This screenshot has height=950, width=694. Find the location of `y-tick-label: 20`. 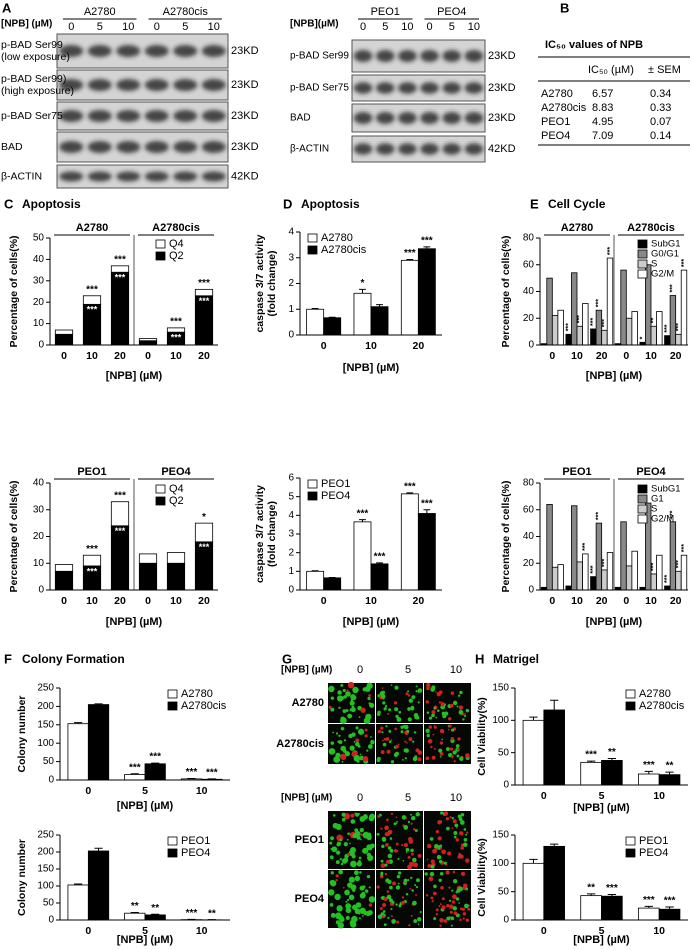

y-tick-label: 20 is located at coordinates (39, 302).